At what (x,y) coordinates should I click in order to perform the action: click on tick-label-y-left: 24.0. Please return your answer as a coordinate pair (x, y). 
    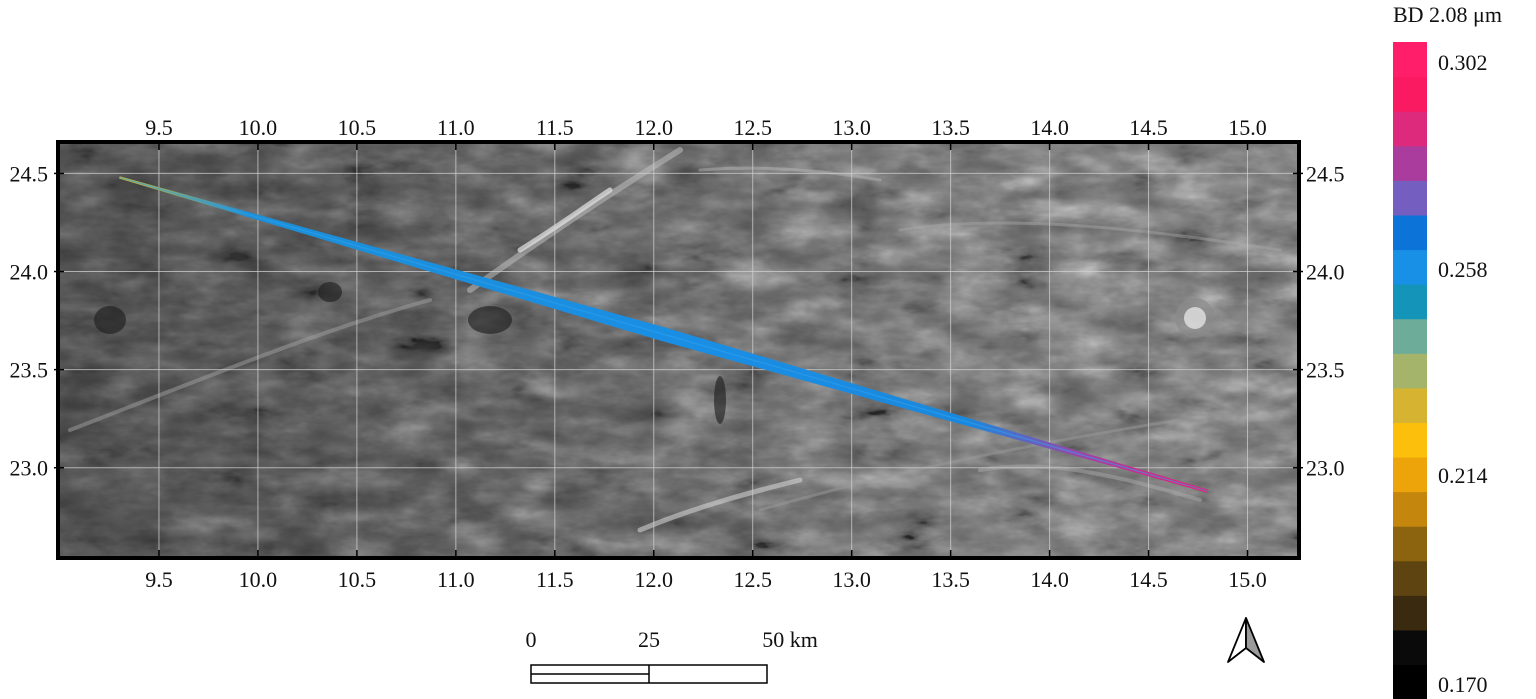
    Looking at the image, I should click on (29, 272).